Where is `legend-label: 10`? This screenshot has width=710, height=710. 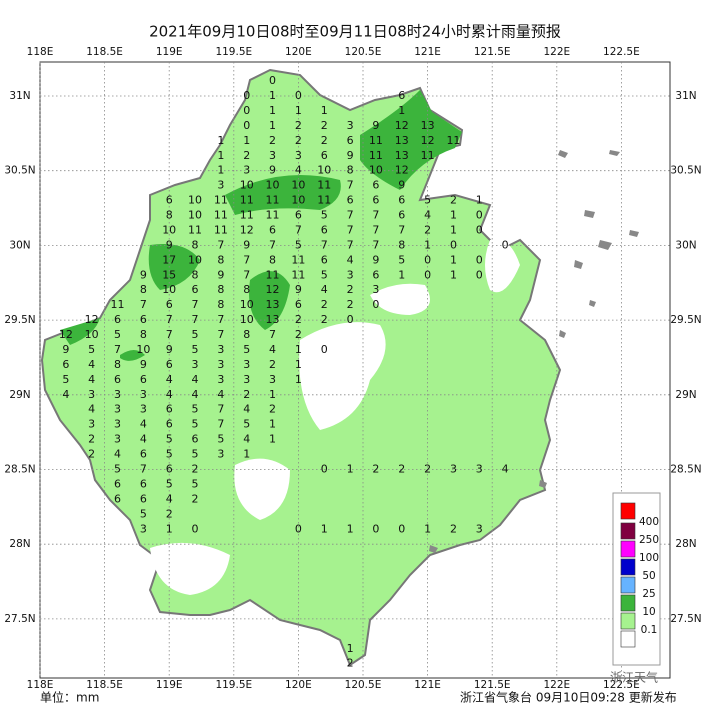 legend-label: 10 is located at coordinates (648, 612).